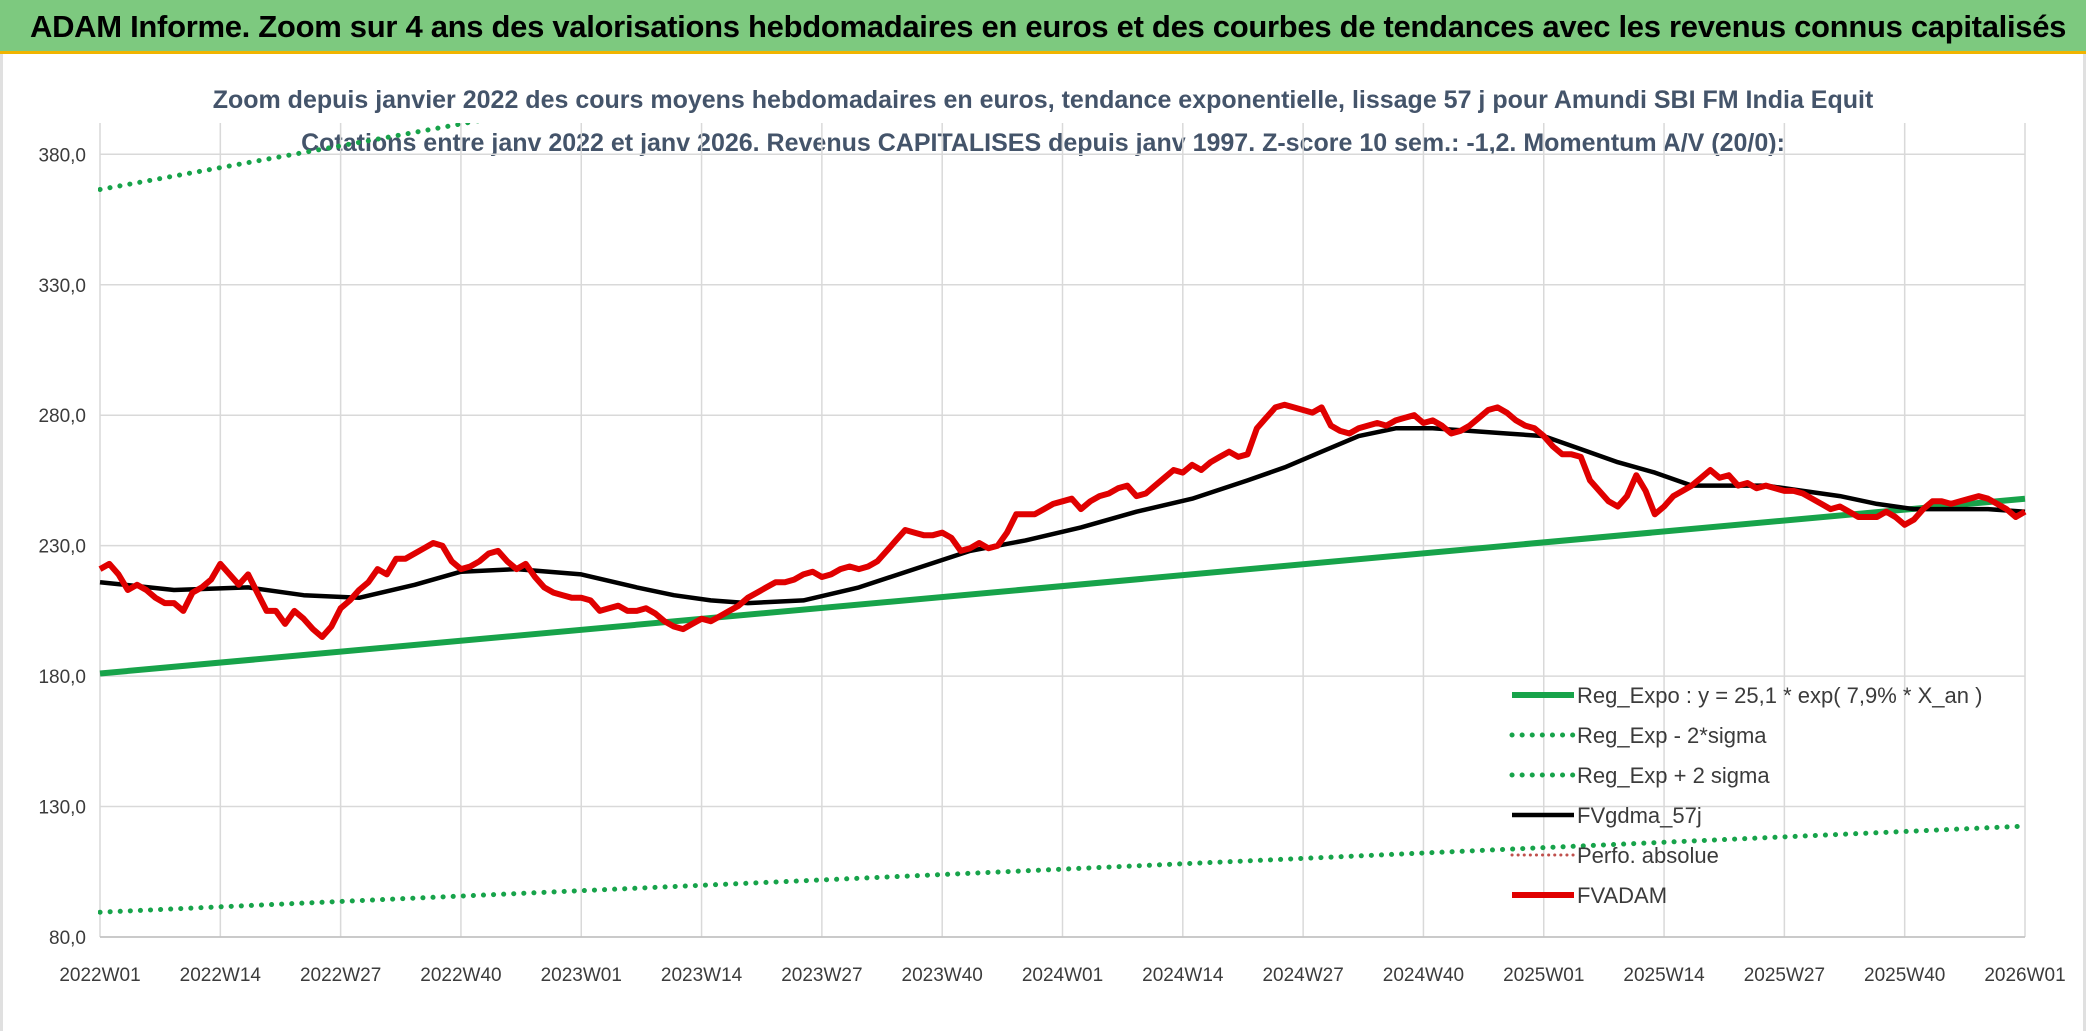 The height and width of the screenshot is (1031, 2086). Describe the element at coordinates (460, 975) in the screenshot. I see `x-tick-label: 2022W40` at that location.